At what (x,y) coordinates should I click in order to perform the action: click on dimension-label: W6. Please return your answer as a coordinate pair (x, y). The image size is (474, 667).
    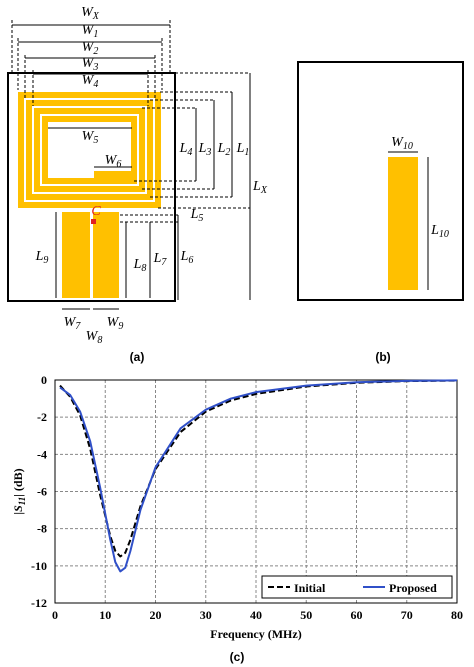
    Looking at the image, I should click on (113, 161).